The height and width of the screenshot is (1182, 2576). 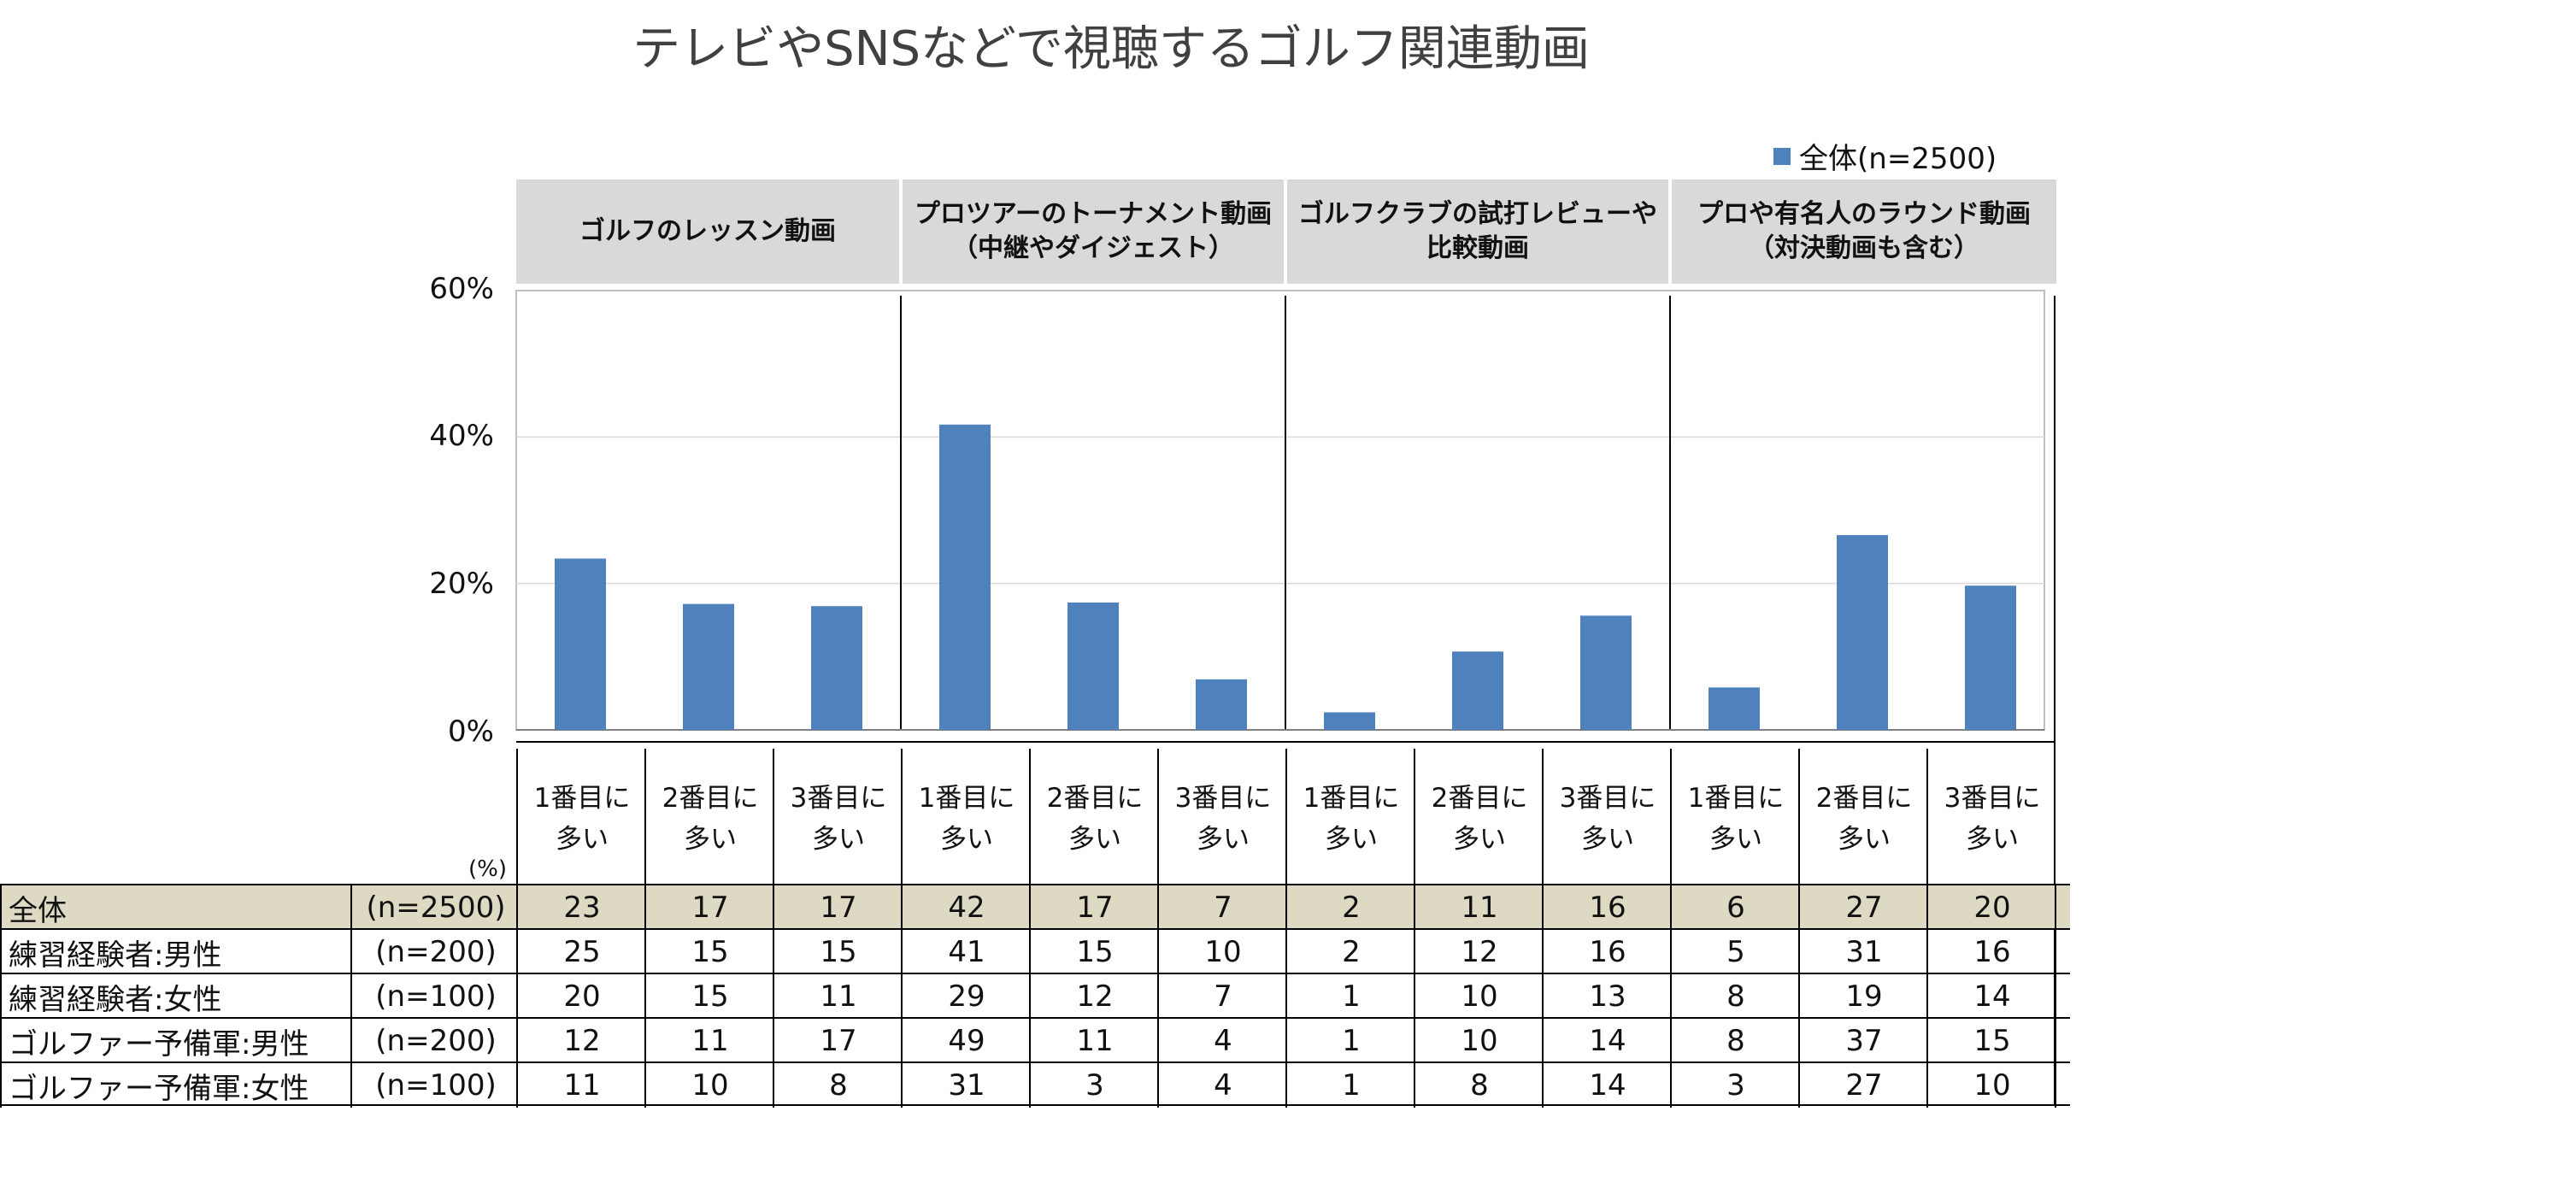 I want to click on table-row: ゴルファー予備軍:女性 (n=100) 11 10 8 31 3 4 1 8 14 3 27 10, so click(x=1035, y=1084).